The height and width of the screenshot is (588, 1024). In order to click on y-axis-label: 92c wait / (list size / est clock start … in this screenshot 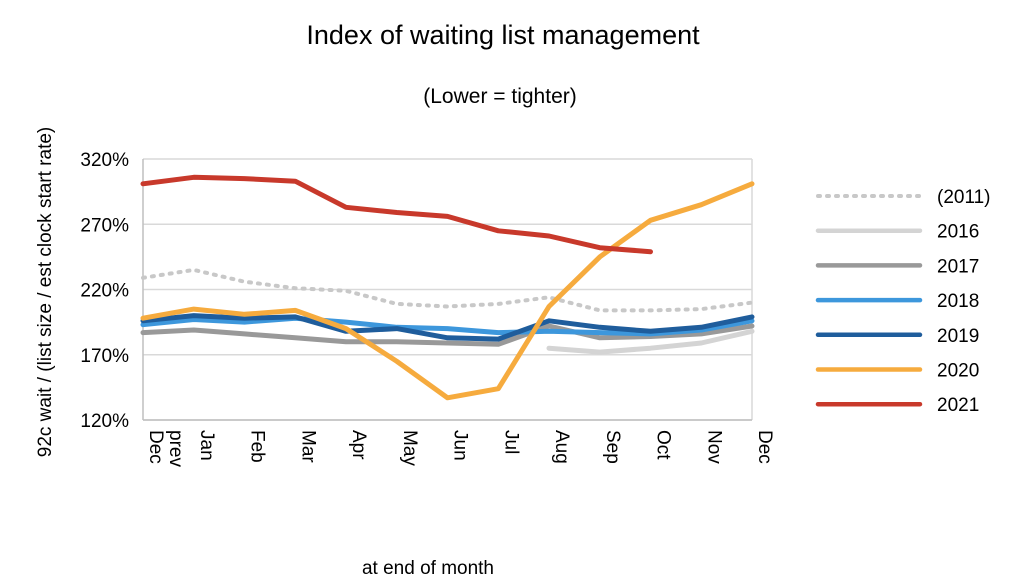, I will do `click(45, 292)`.